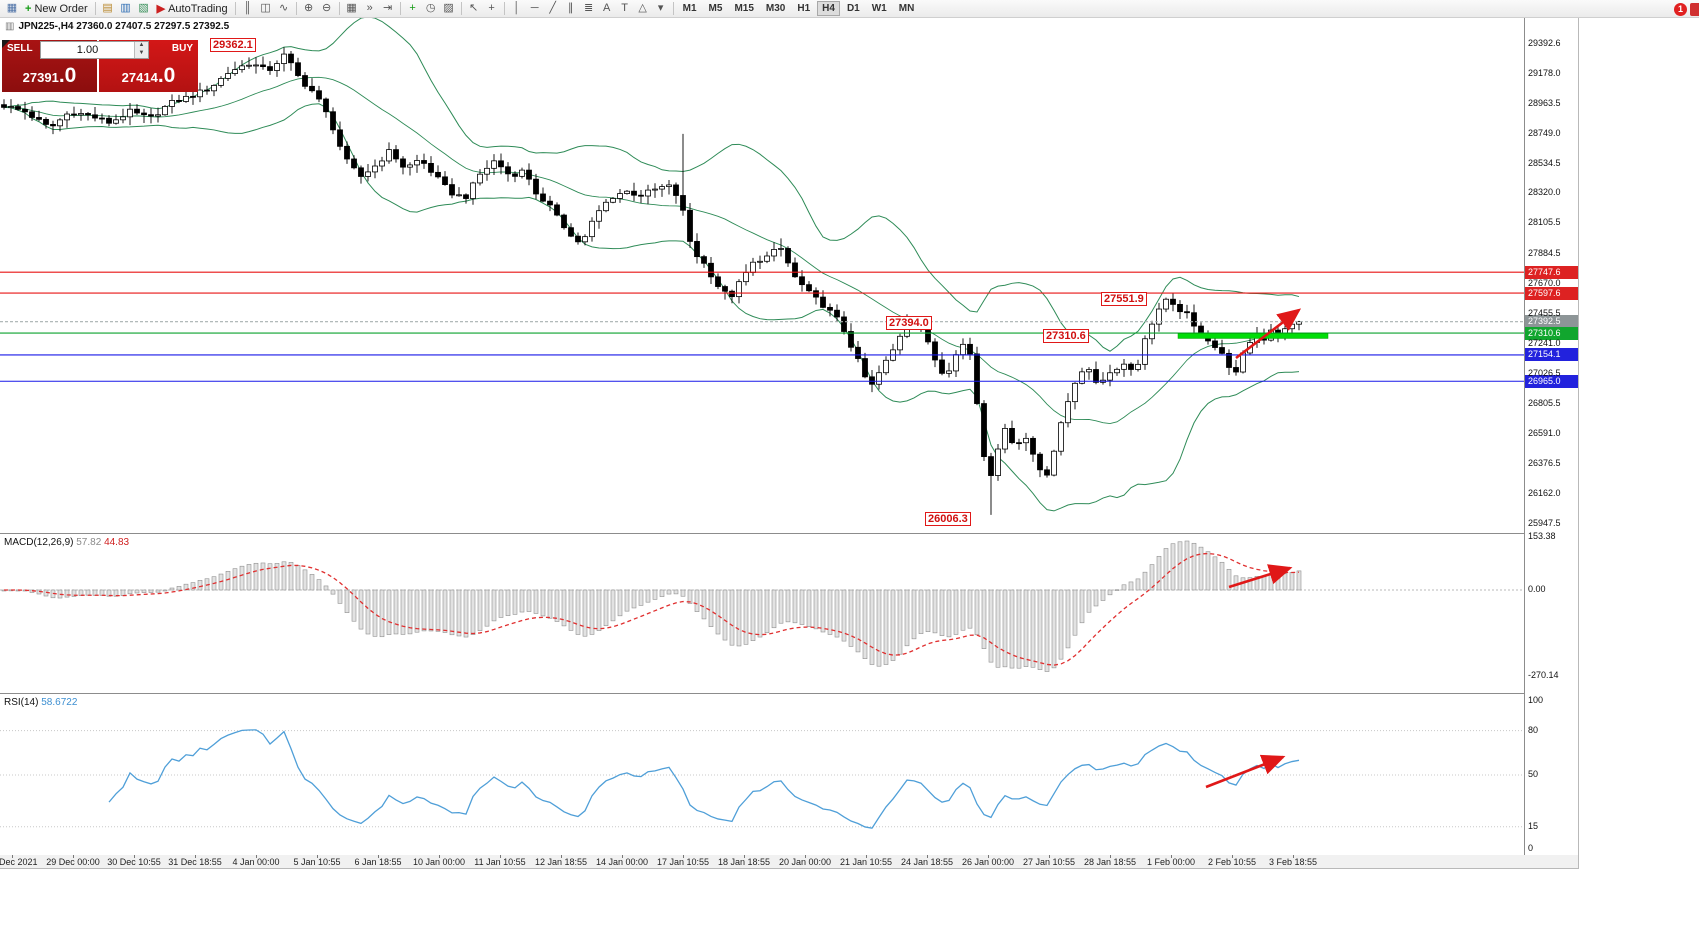 This screenshot has height=938, width=1699. I want to click on crosshair-icon: +, so click(491, 8).